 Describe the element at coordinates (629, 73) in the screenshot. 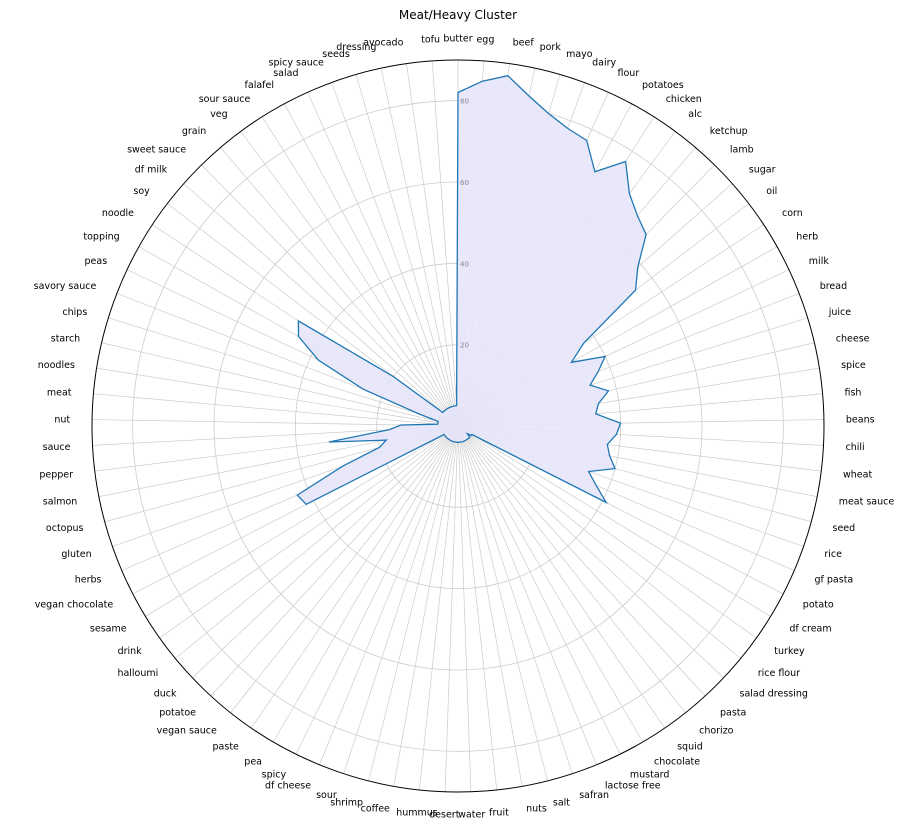

I see `category-label: flour` at that location.